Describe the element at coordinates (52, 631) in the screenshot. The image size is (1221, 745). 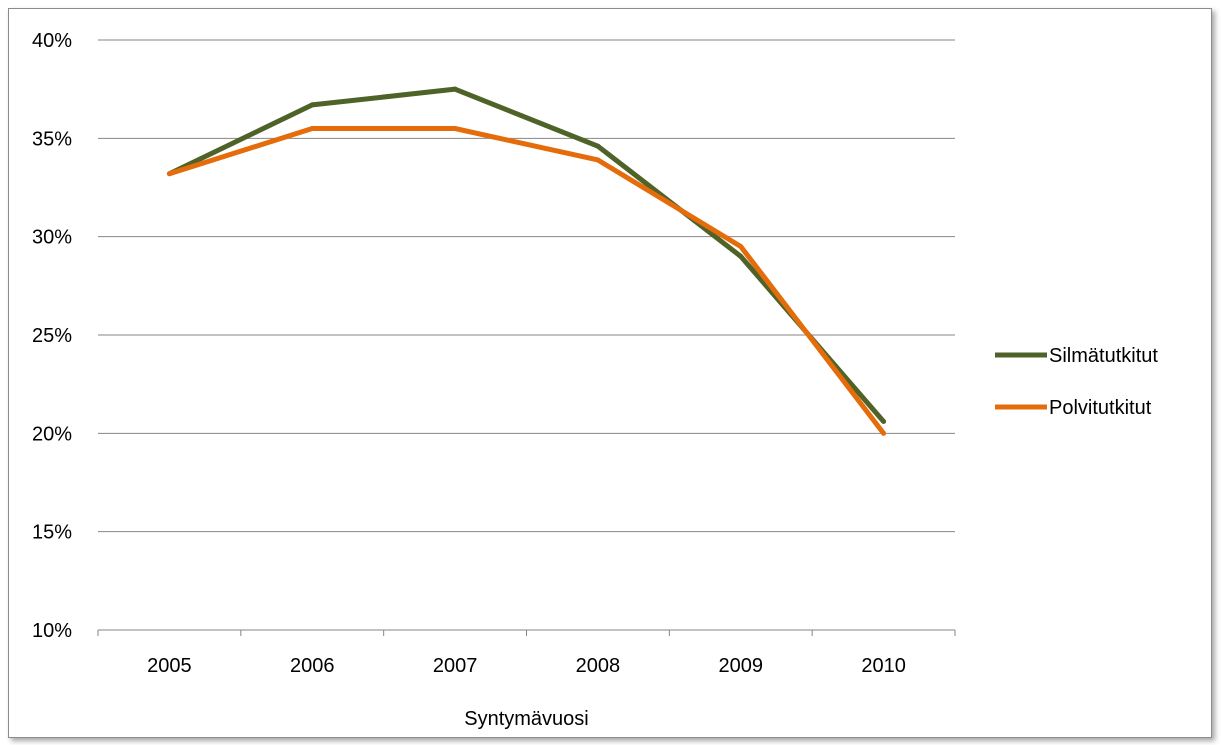
I see `y-tick-label: 10%` at that location.